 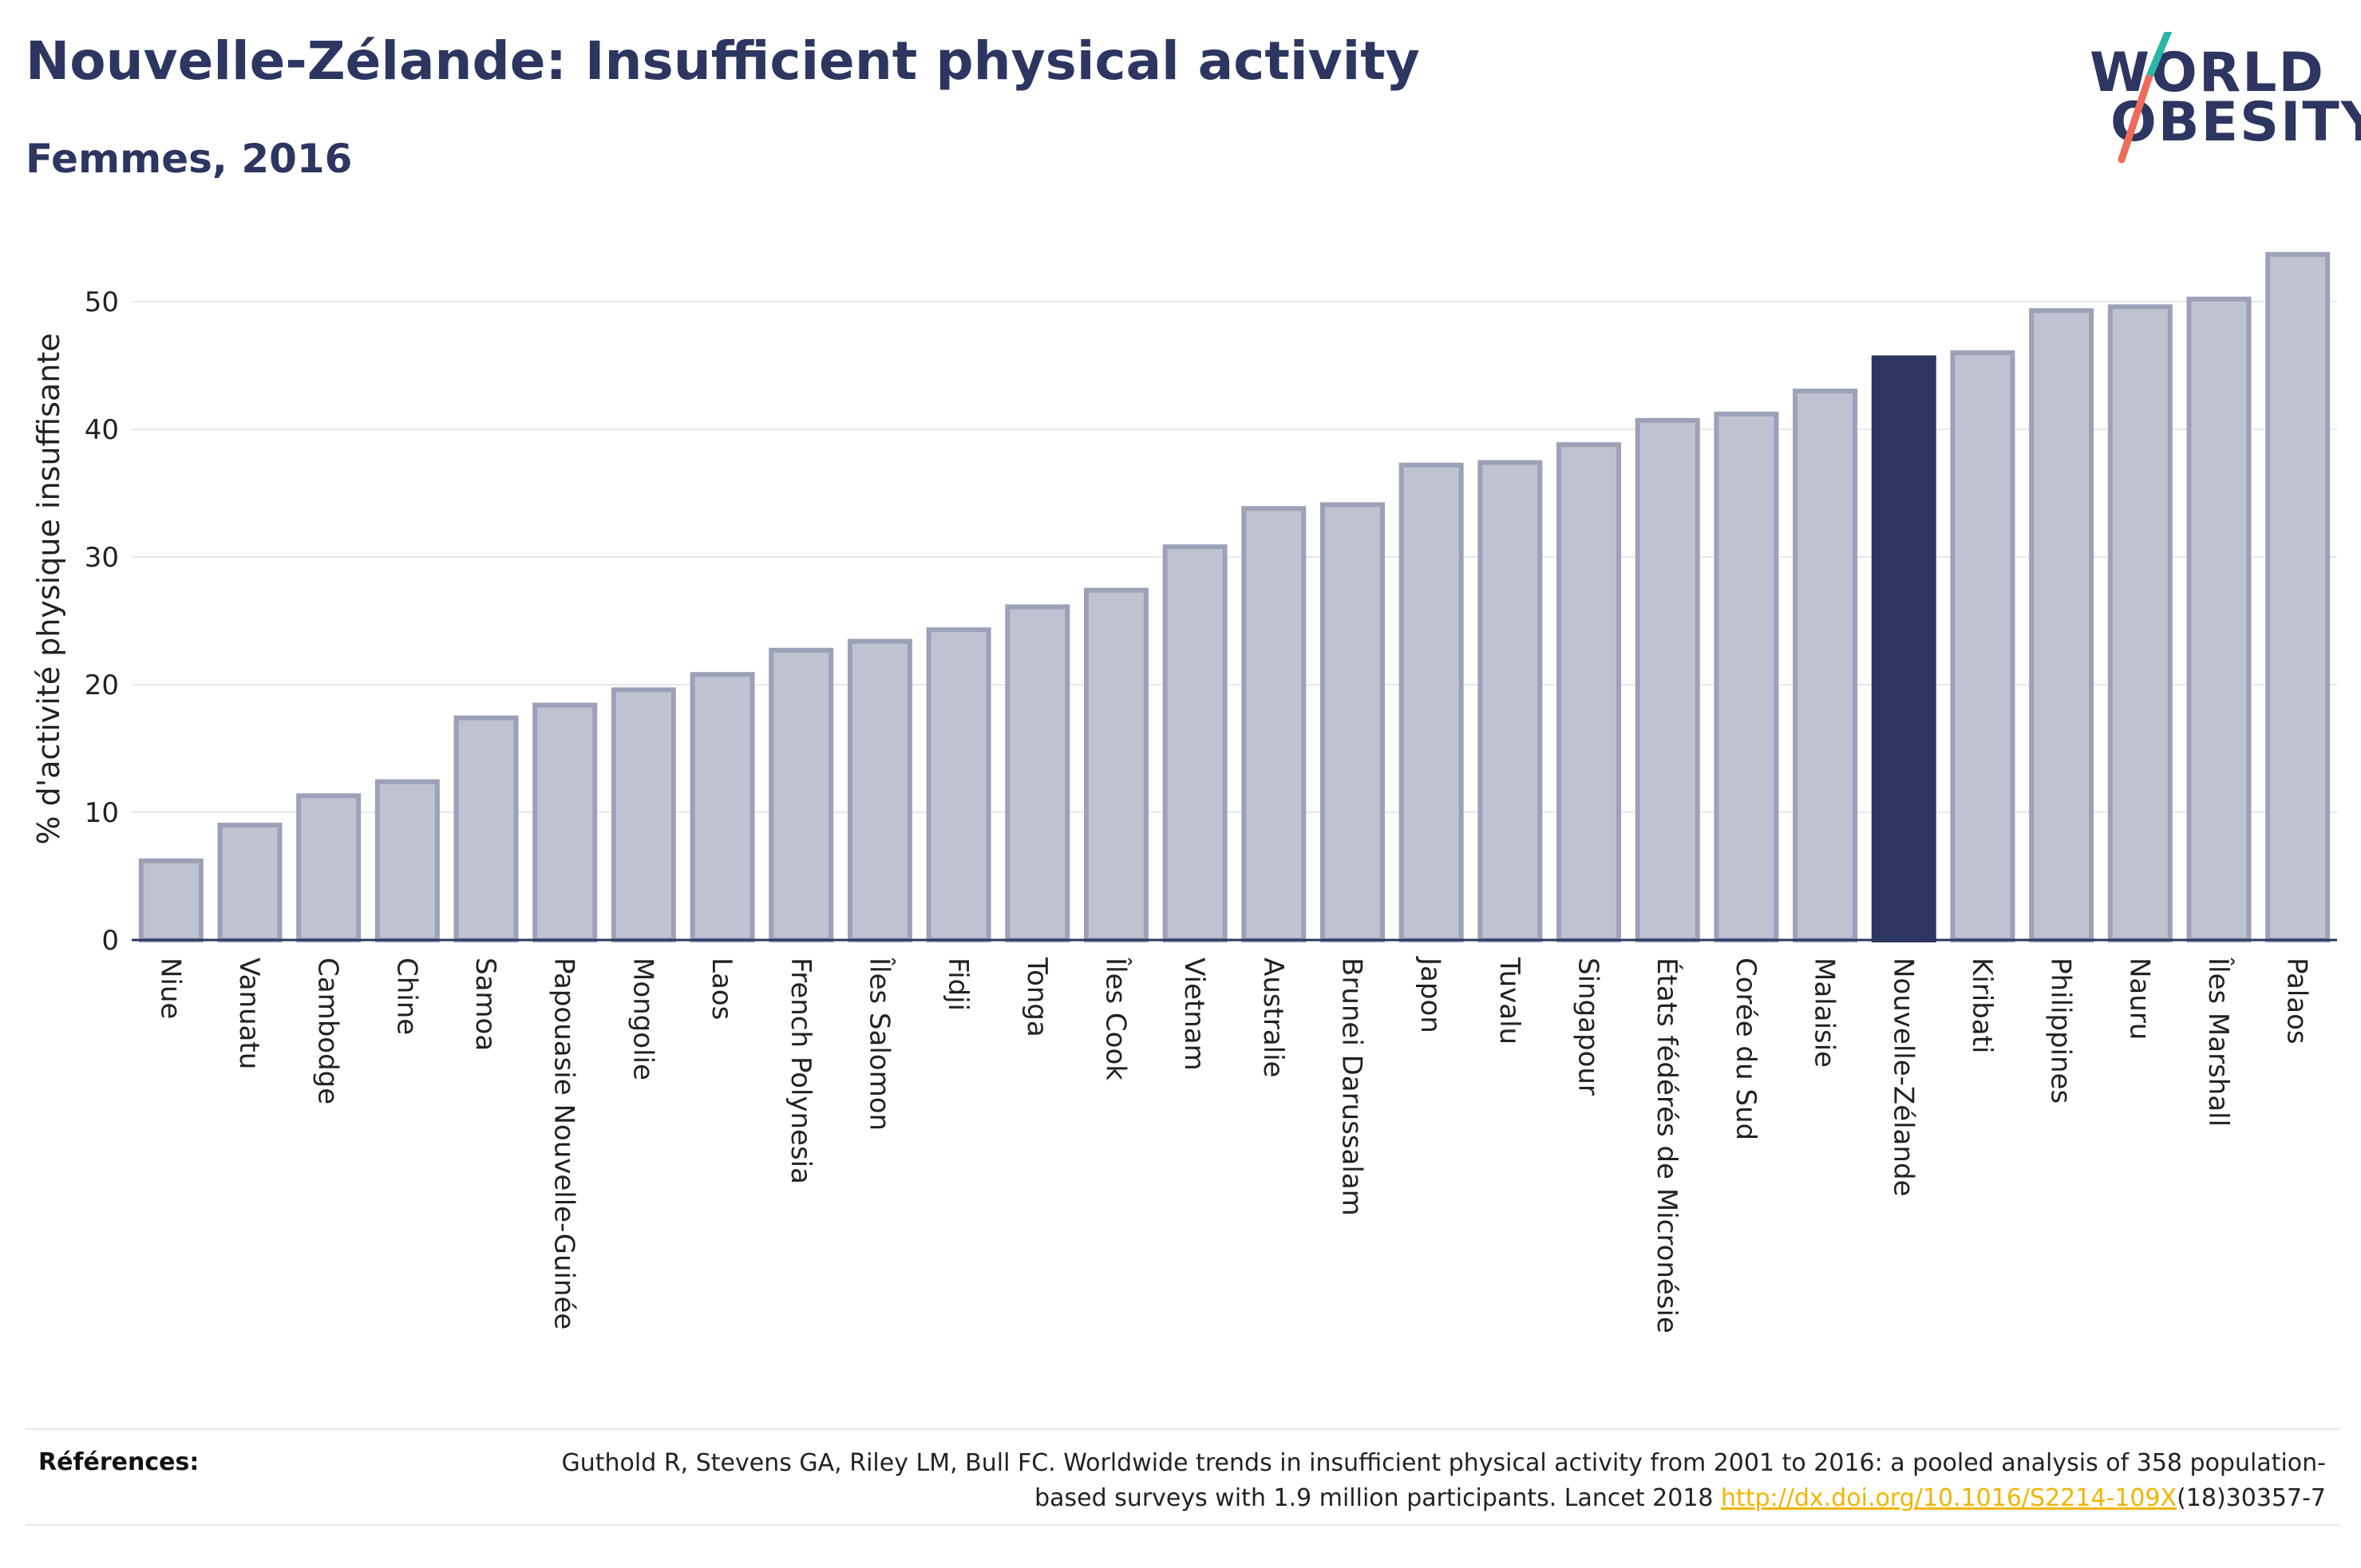 I want to click on y-tick-label: 0, so click(x=110, y=941).